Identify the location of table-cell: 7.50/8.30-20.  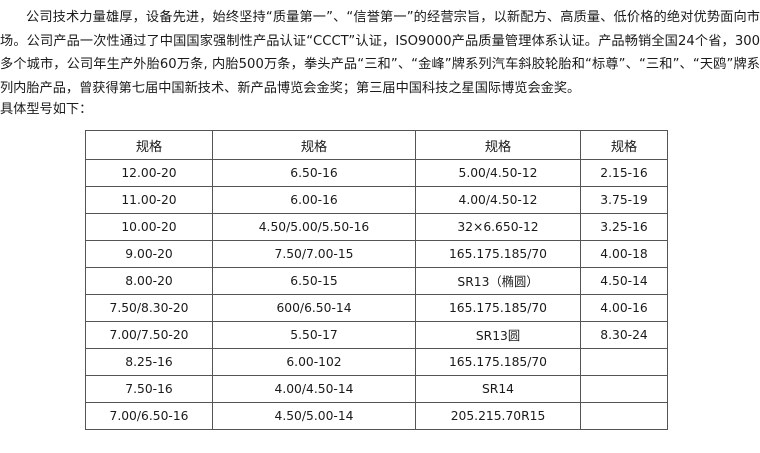
(149, 308).